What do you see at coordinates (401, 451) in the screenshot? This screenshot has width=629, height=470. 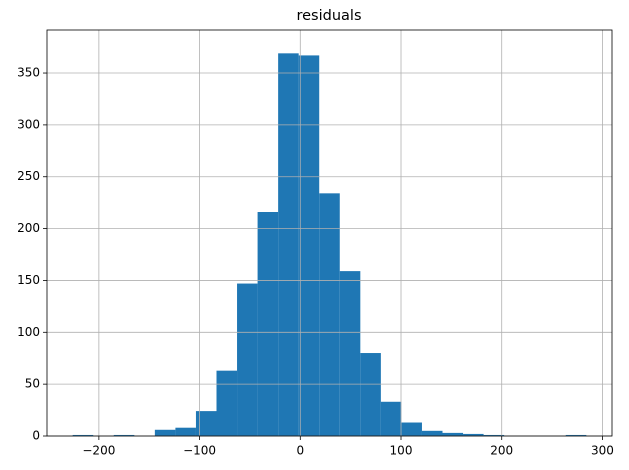 I see `x-tick-label: 100` at bounding box center [401, 451].